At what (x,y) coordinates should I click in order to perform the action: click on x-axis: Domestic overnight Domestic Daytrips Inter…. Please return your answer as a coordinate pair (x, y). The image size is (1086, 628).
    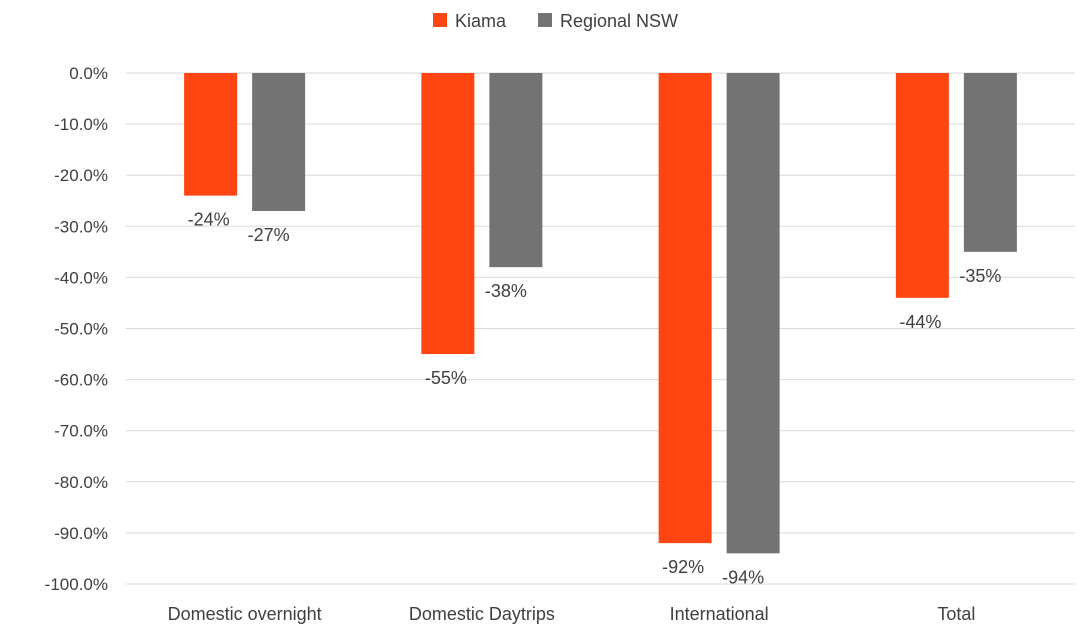
    Looking at the image, I should click on (572, 614).